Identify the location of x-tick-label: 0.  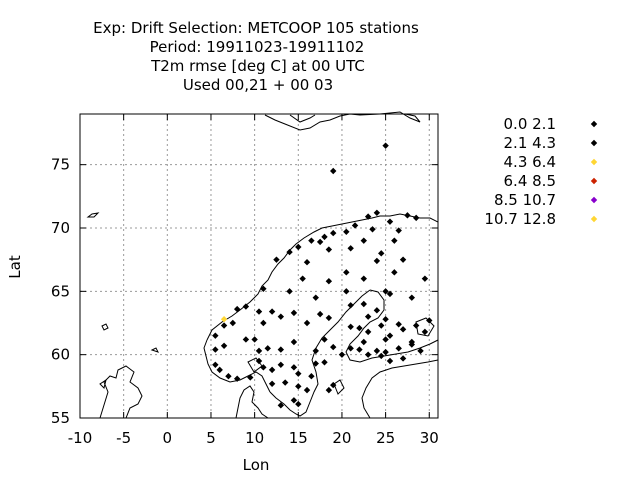
(168, 438).